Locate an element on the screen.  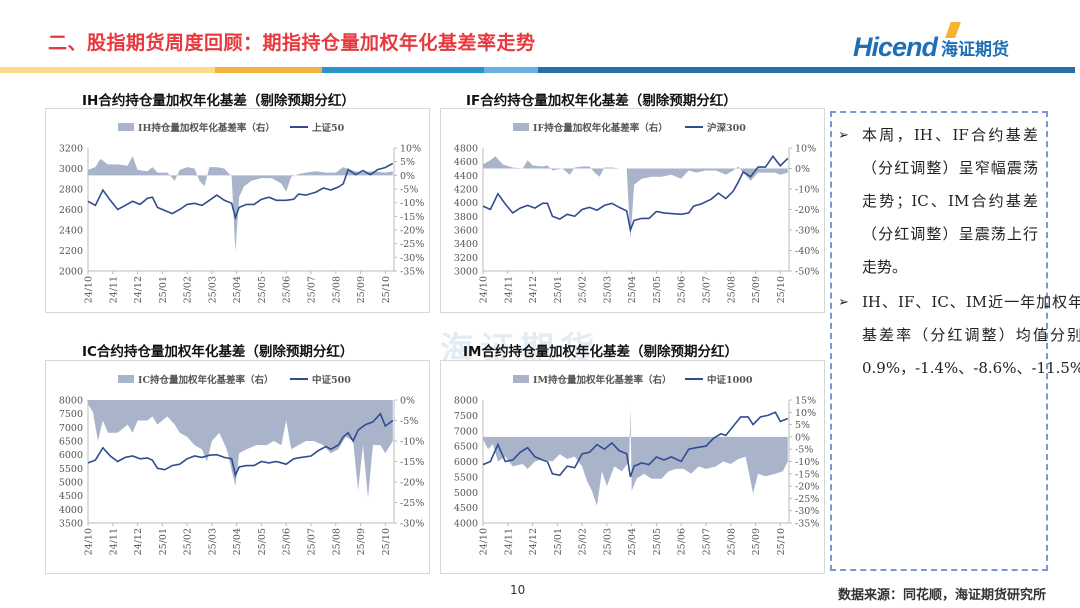
left-tick-label: 7000 is located at coordinates (71, 428).